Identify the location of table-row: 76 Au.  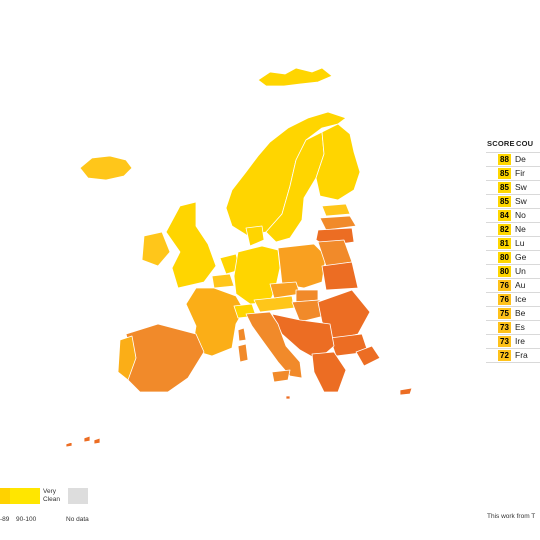
(513, 286).